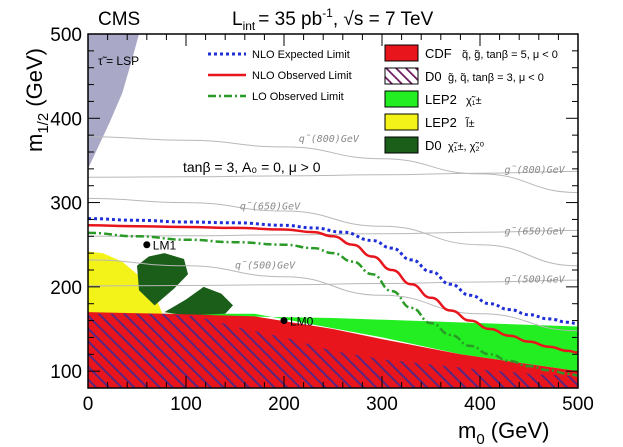  I want to click on parameter-annotation: tanβ = 3, A₀ = 0, μ > 0, so click(252, 167).